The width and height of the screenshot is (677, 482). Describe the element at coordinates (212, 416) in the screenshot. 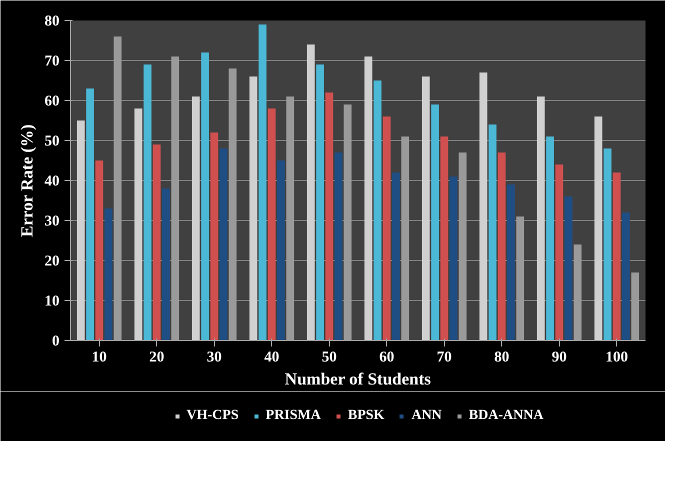

I see `legend-label: VH-CPS` at that location.